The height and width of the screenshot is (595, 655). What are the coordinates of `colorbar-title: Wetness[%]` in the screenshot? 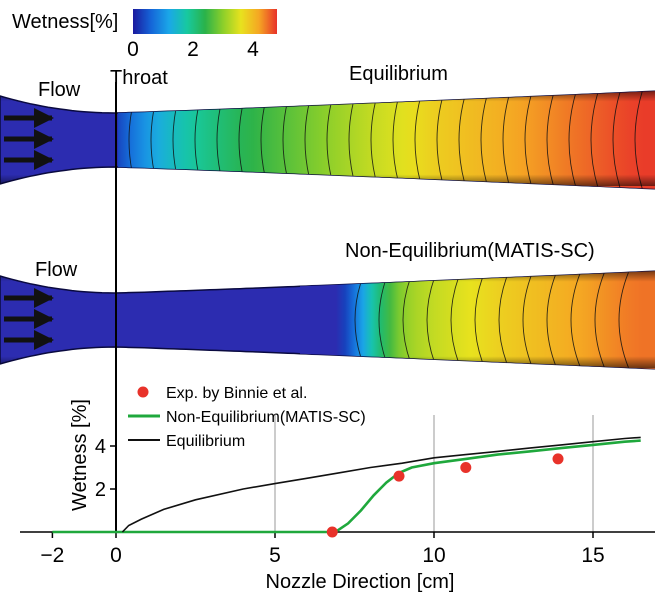 It's located at (65, 22).